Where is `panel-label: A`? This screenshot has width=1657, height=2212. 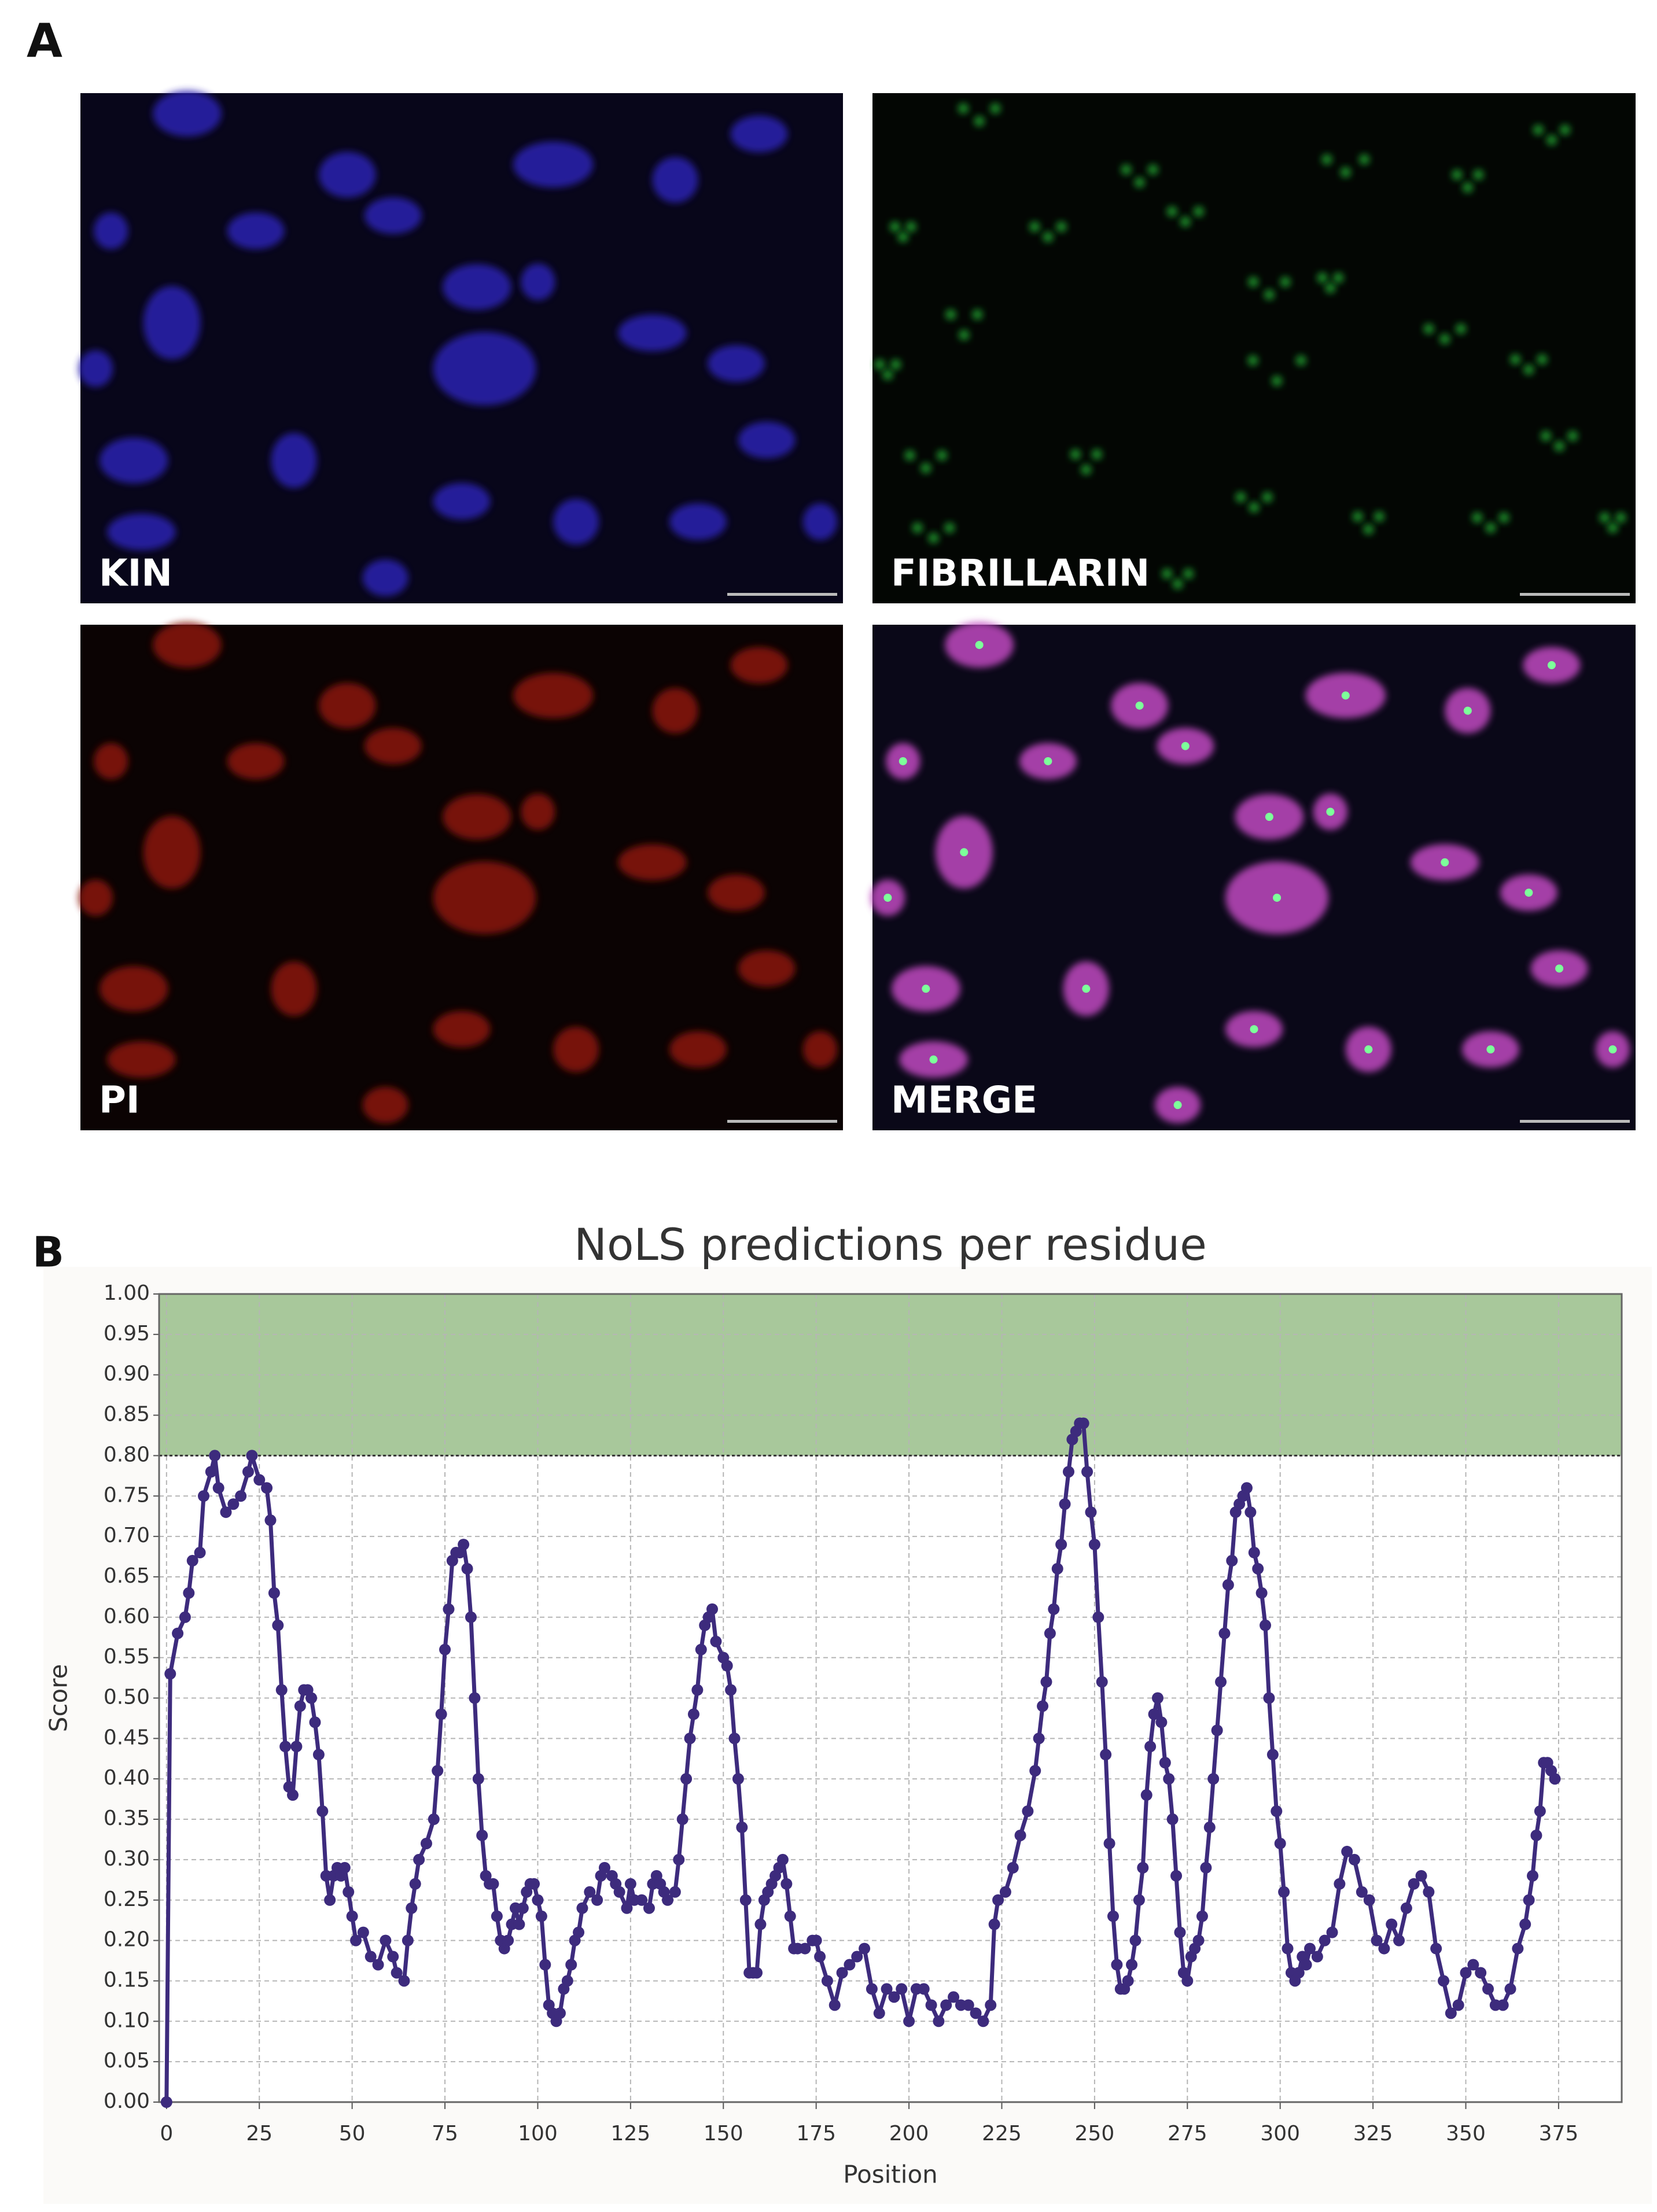 panel-label: A is located at coordinates (44, 41).